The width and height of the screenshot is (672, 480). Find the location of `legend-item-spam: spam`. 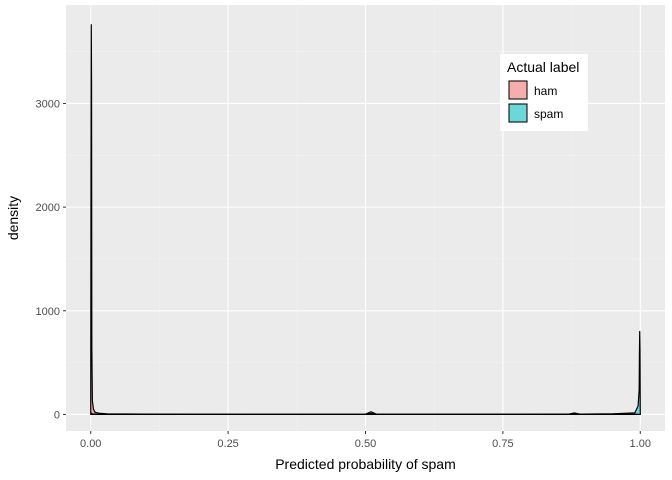

legend-item-spam: spam is located at coordinates (535, 113).